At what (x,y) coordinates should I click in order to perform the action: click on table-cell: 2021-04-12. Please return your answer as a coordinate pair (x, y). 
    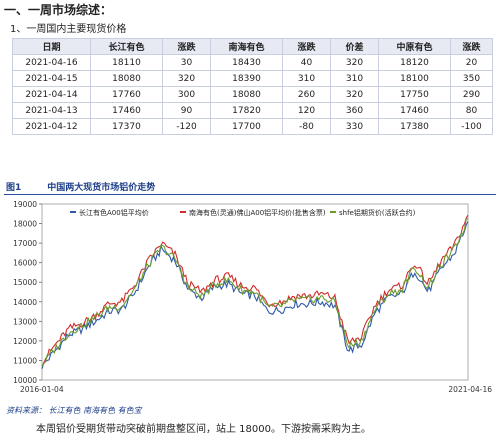
    Looking at the image, I should click on (51, 126).